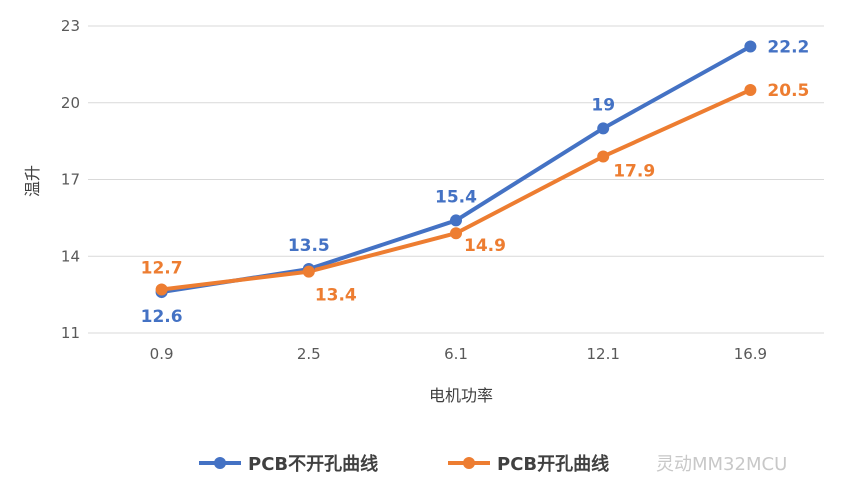 This screenshot has height=497, width=849. What do you see at coordinates (162, 317) in the screenshot?
I see `data-label-s1-0: 12.6` at bounding box center [162, 317].